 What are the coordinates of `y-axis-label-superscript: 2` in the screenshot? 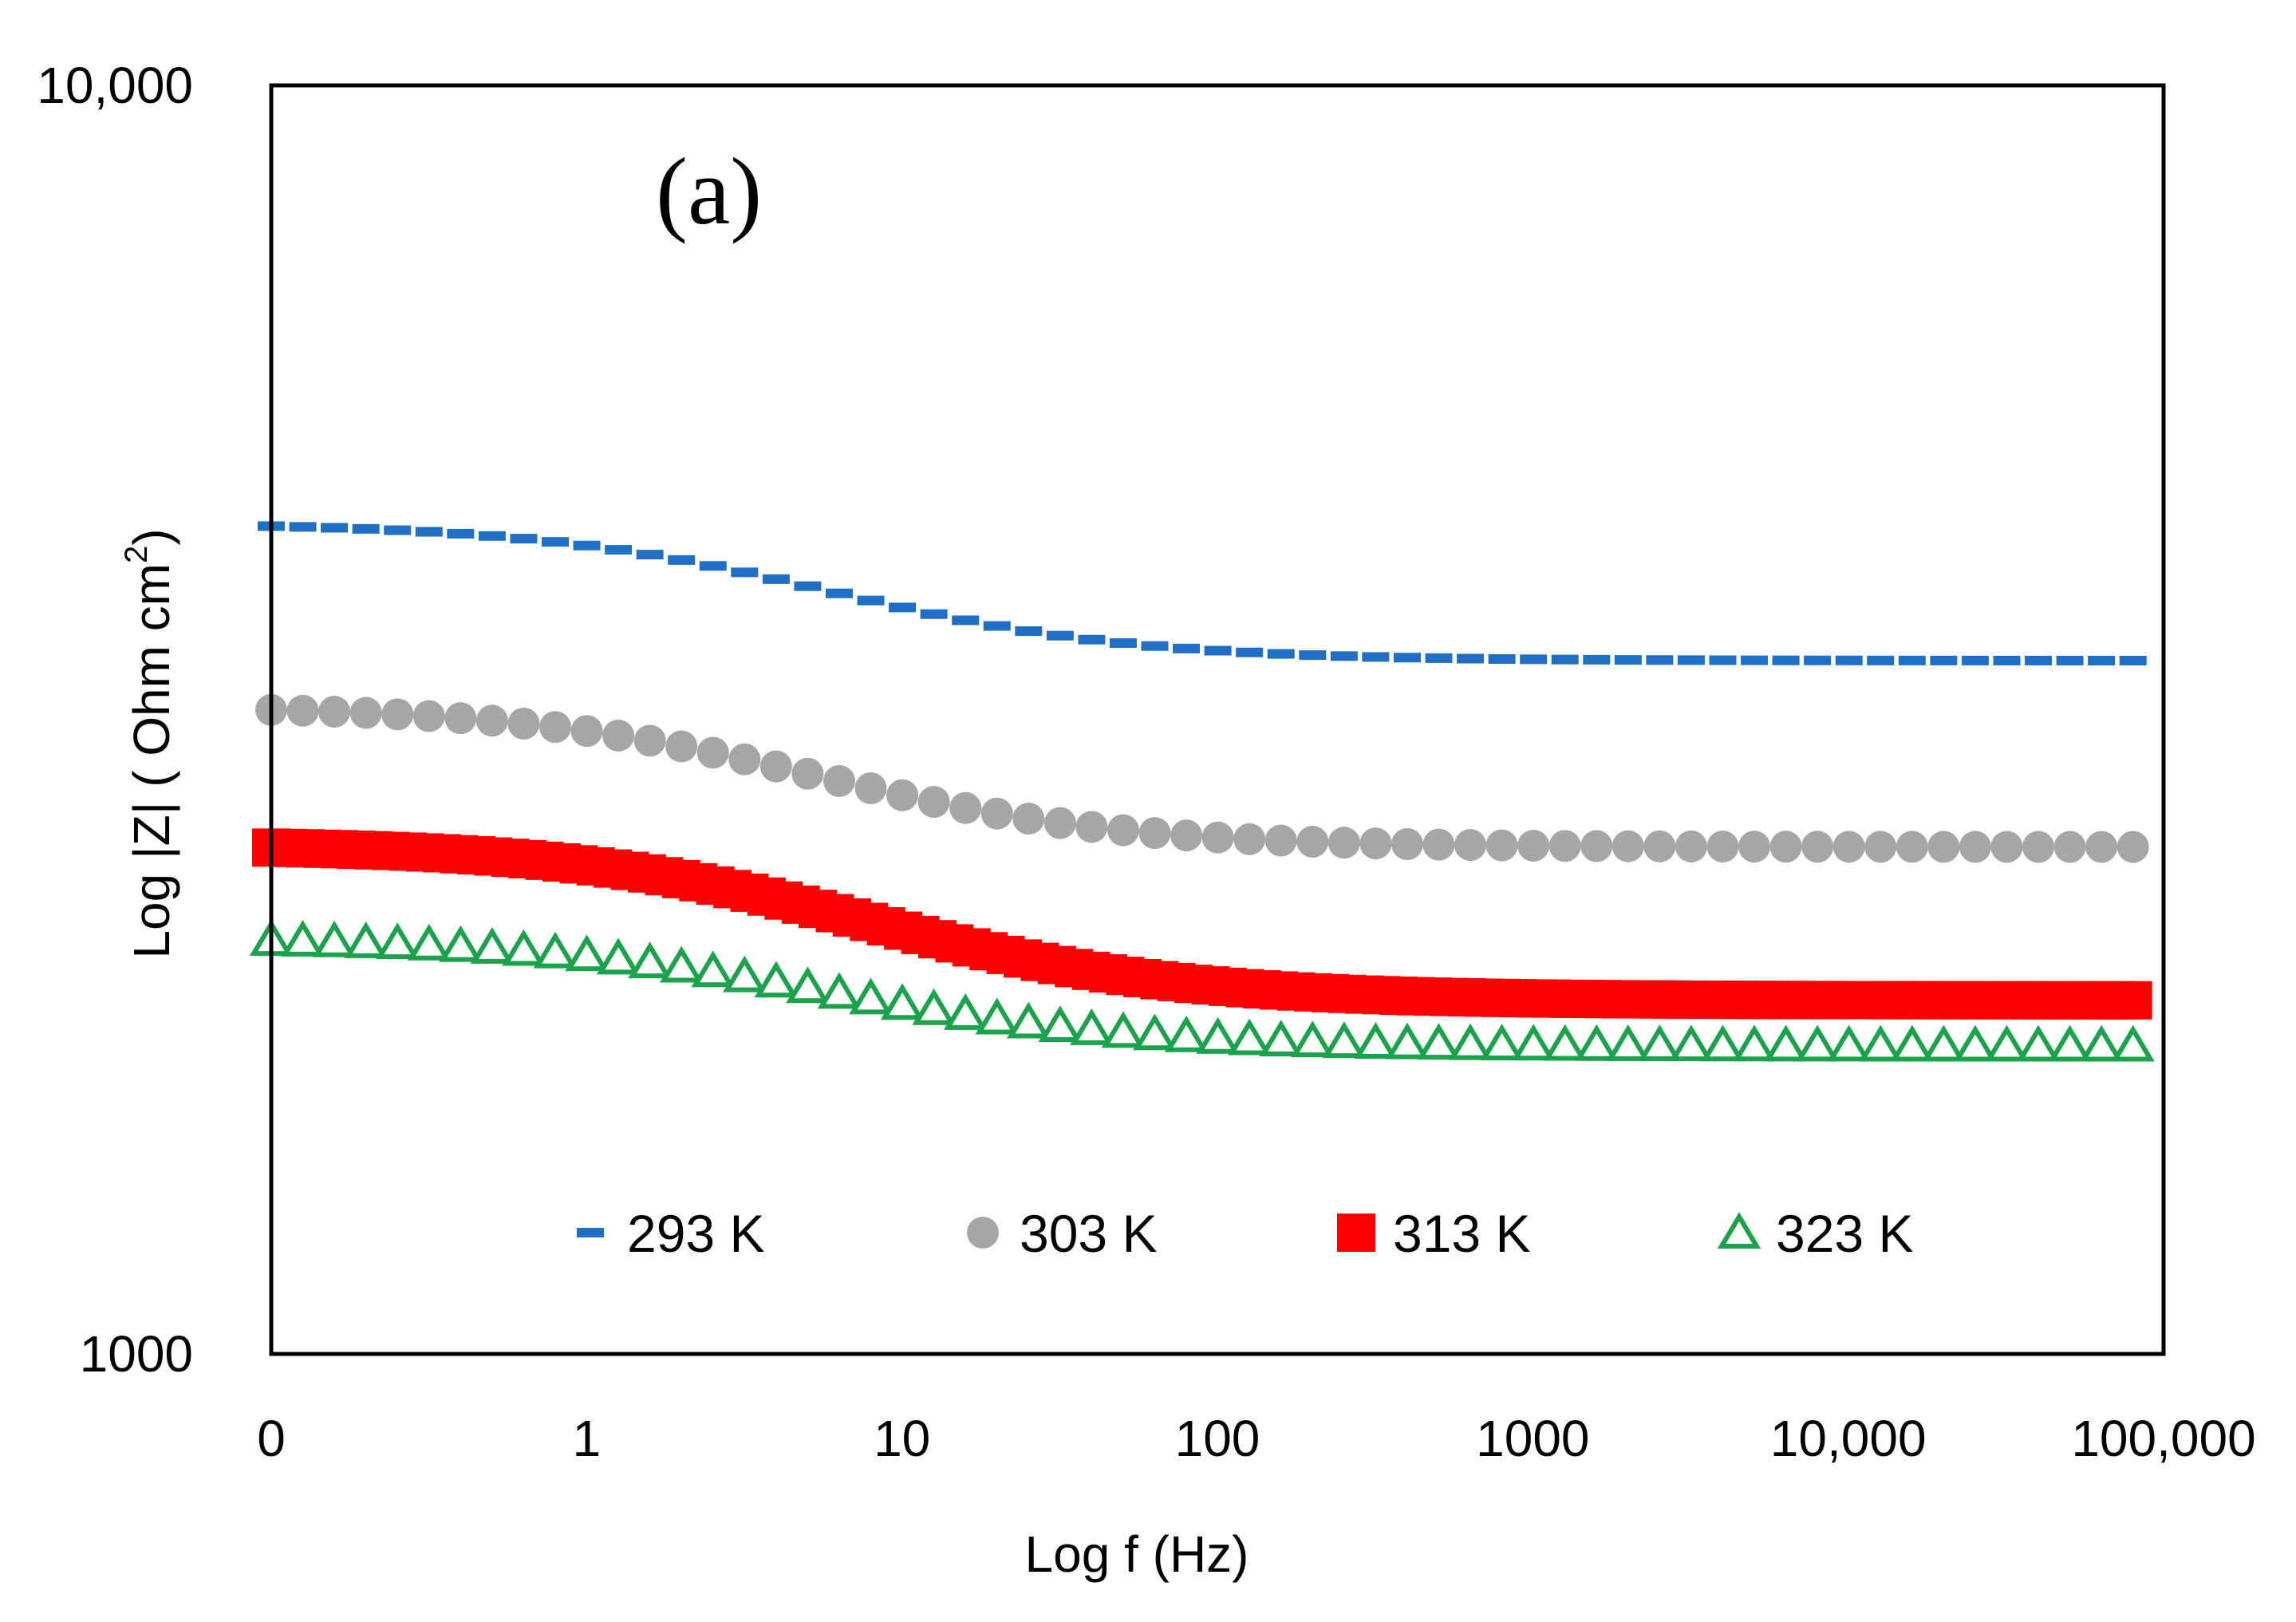 It's located at (136, 555).